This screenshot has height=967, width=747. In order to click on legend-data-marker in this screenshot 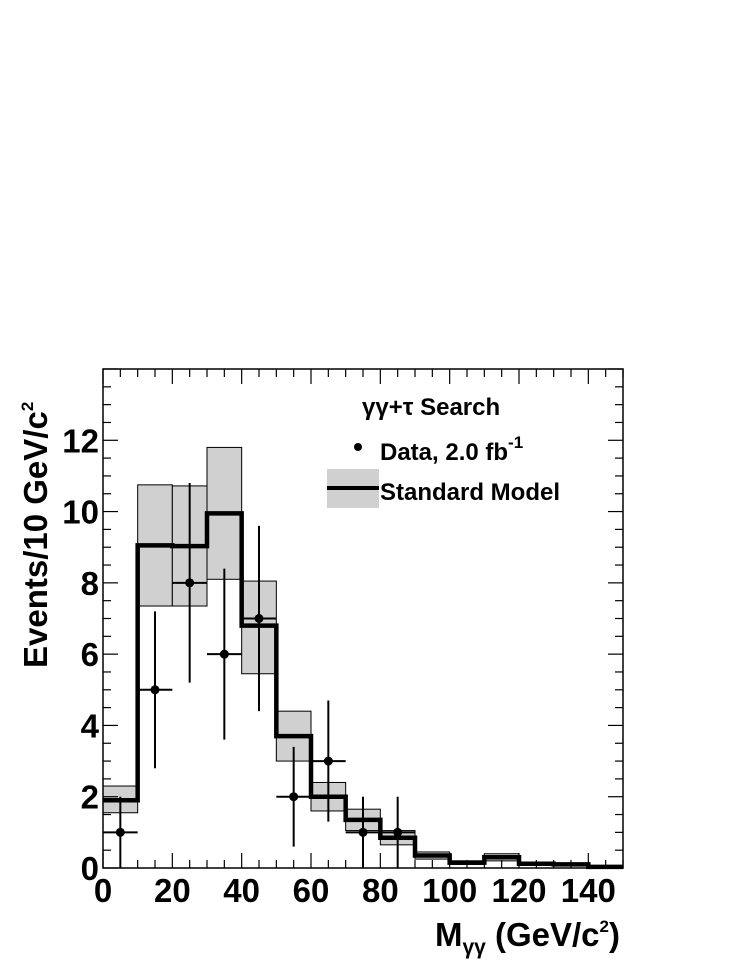, I will do `click(358, 447)`.